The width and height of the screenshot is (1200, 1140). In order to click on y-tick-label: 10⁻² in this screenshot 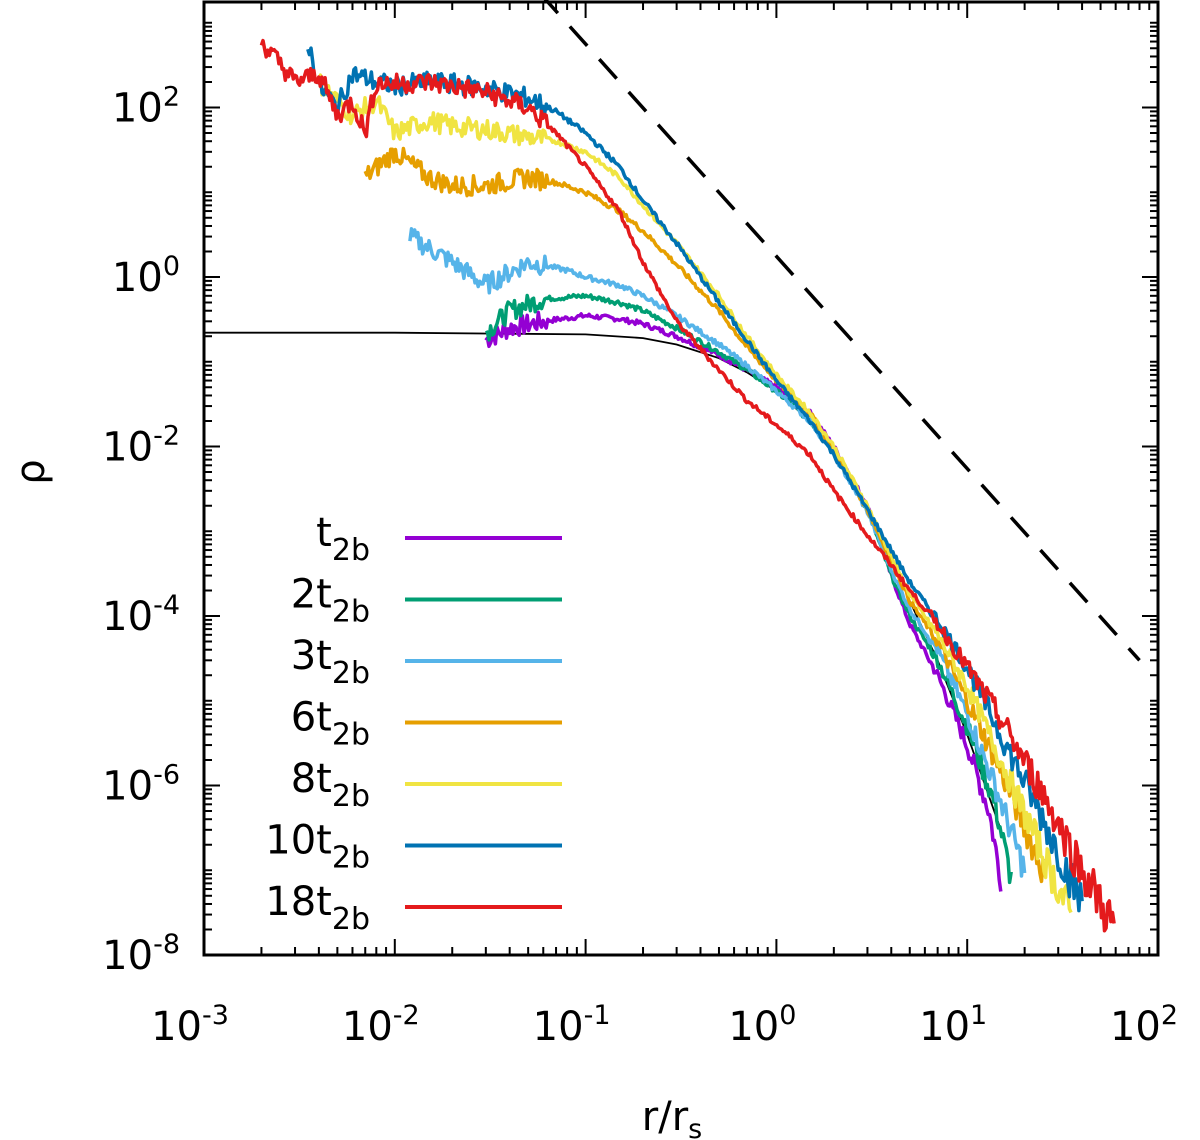, I will do `click(141, 446)`.